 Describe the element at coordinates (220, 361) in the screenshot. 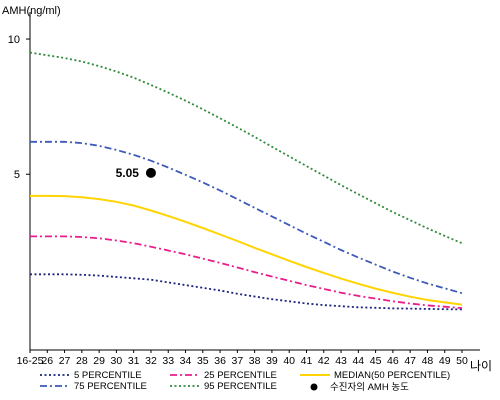

I see `x-tick-label: 36` at that location.